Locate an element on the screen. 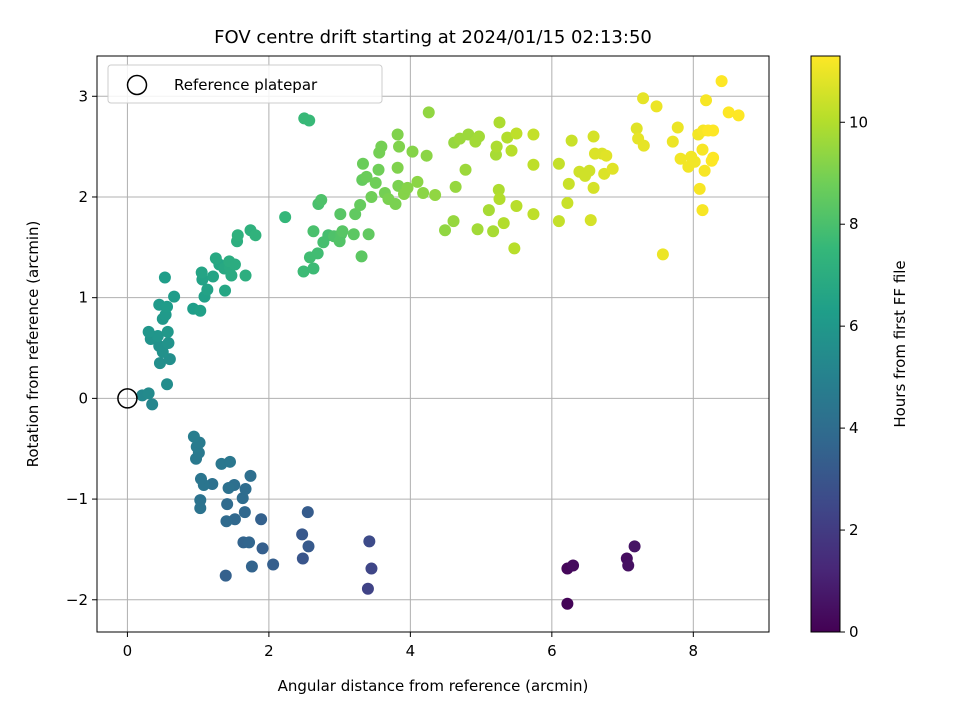 This screenshot has height=724, width=960. colorbar-tick-label: 10 is located at coordinates (858, 122).